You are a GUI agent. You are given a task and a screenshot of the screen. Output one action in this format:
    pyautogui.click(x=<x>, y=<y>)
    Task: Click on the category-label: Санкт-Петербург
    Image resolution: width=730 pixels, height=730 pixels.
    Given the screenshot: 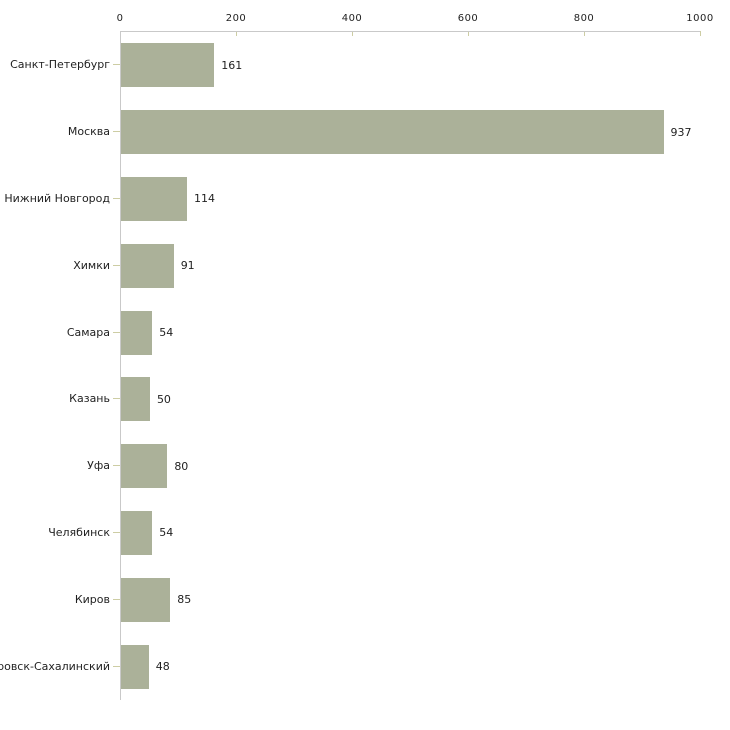 What is the action you would take?
    pyautogui.click(x=60, y=64)
    